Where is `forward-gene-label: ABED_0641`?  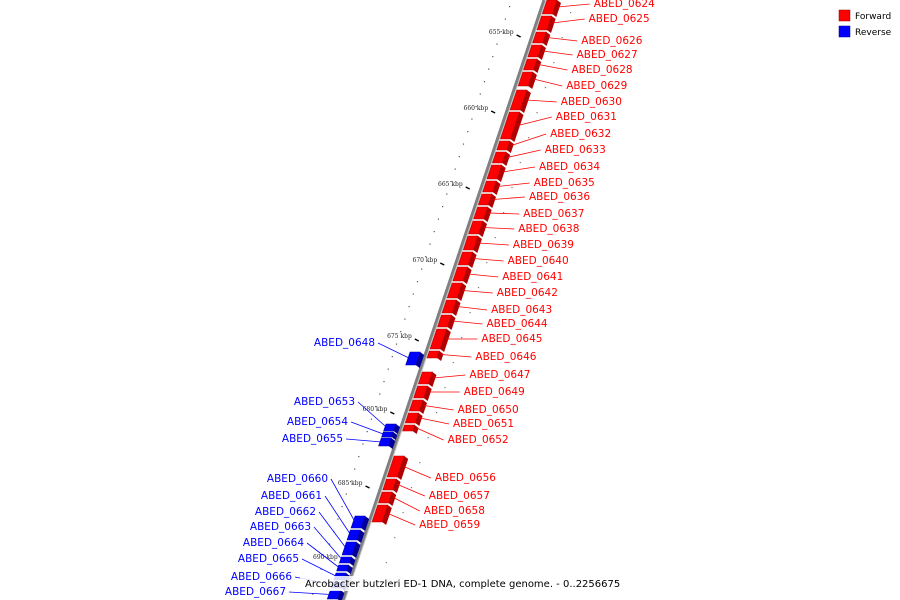 forward-gene-label: ABED_0641 is located at coordinates (532, 277).